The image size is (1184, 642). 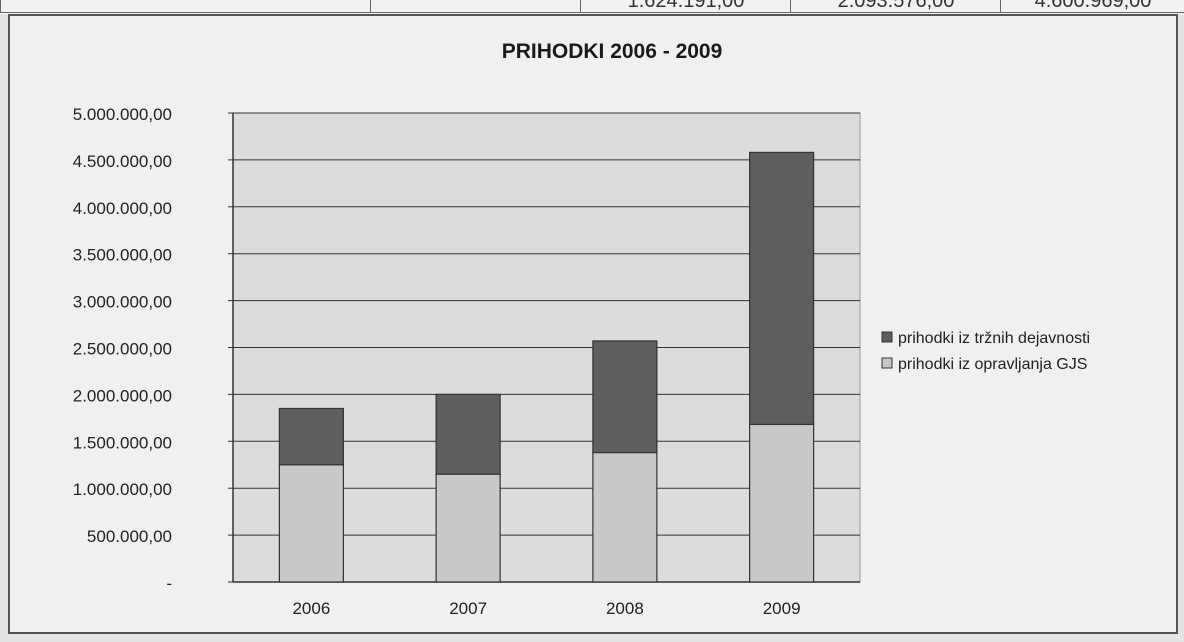 What do you see at coordinates (122, 161) in the screenshot?
I see `y-tick-label: 4.500.000,00` at bounding box center [122, 161].